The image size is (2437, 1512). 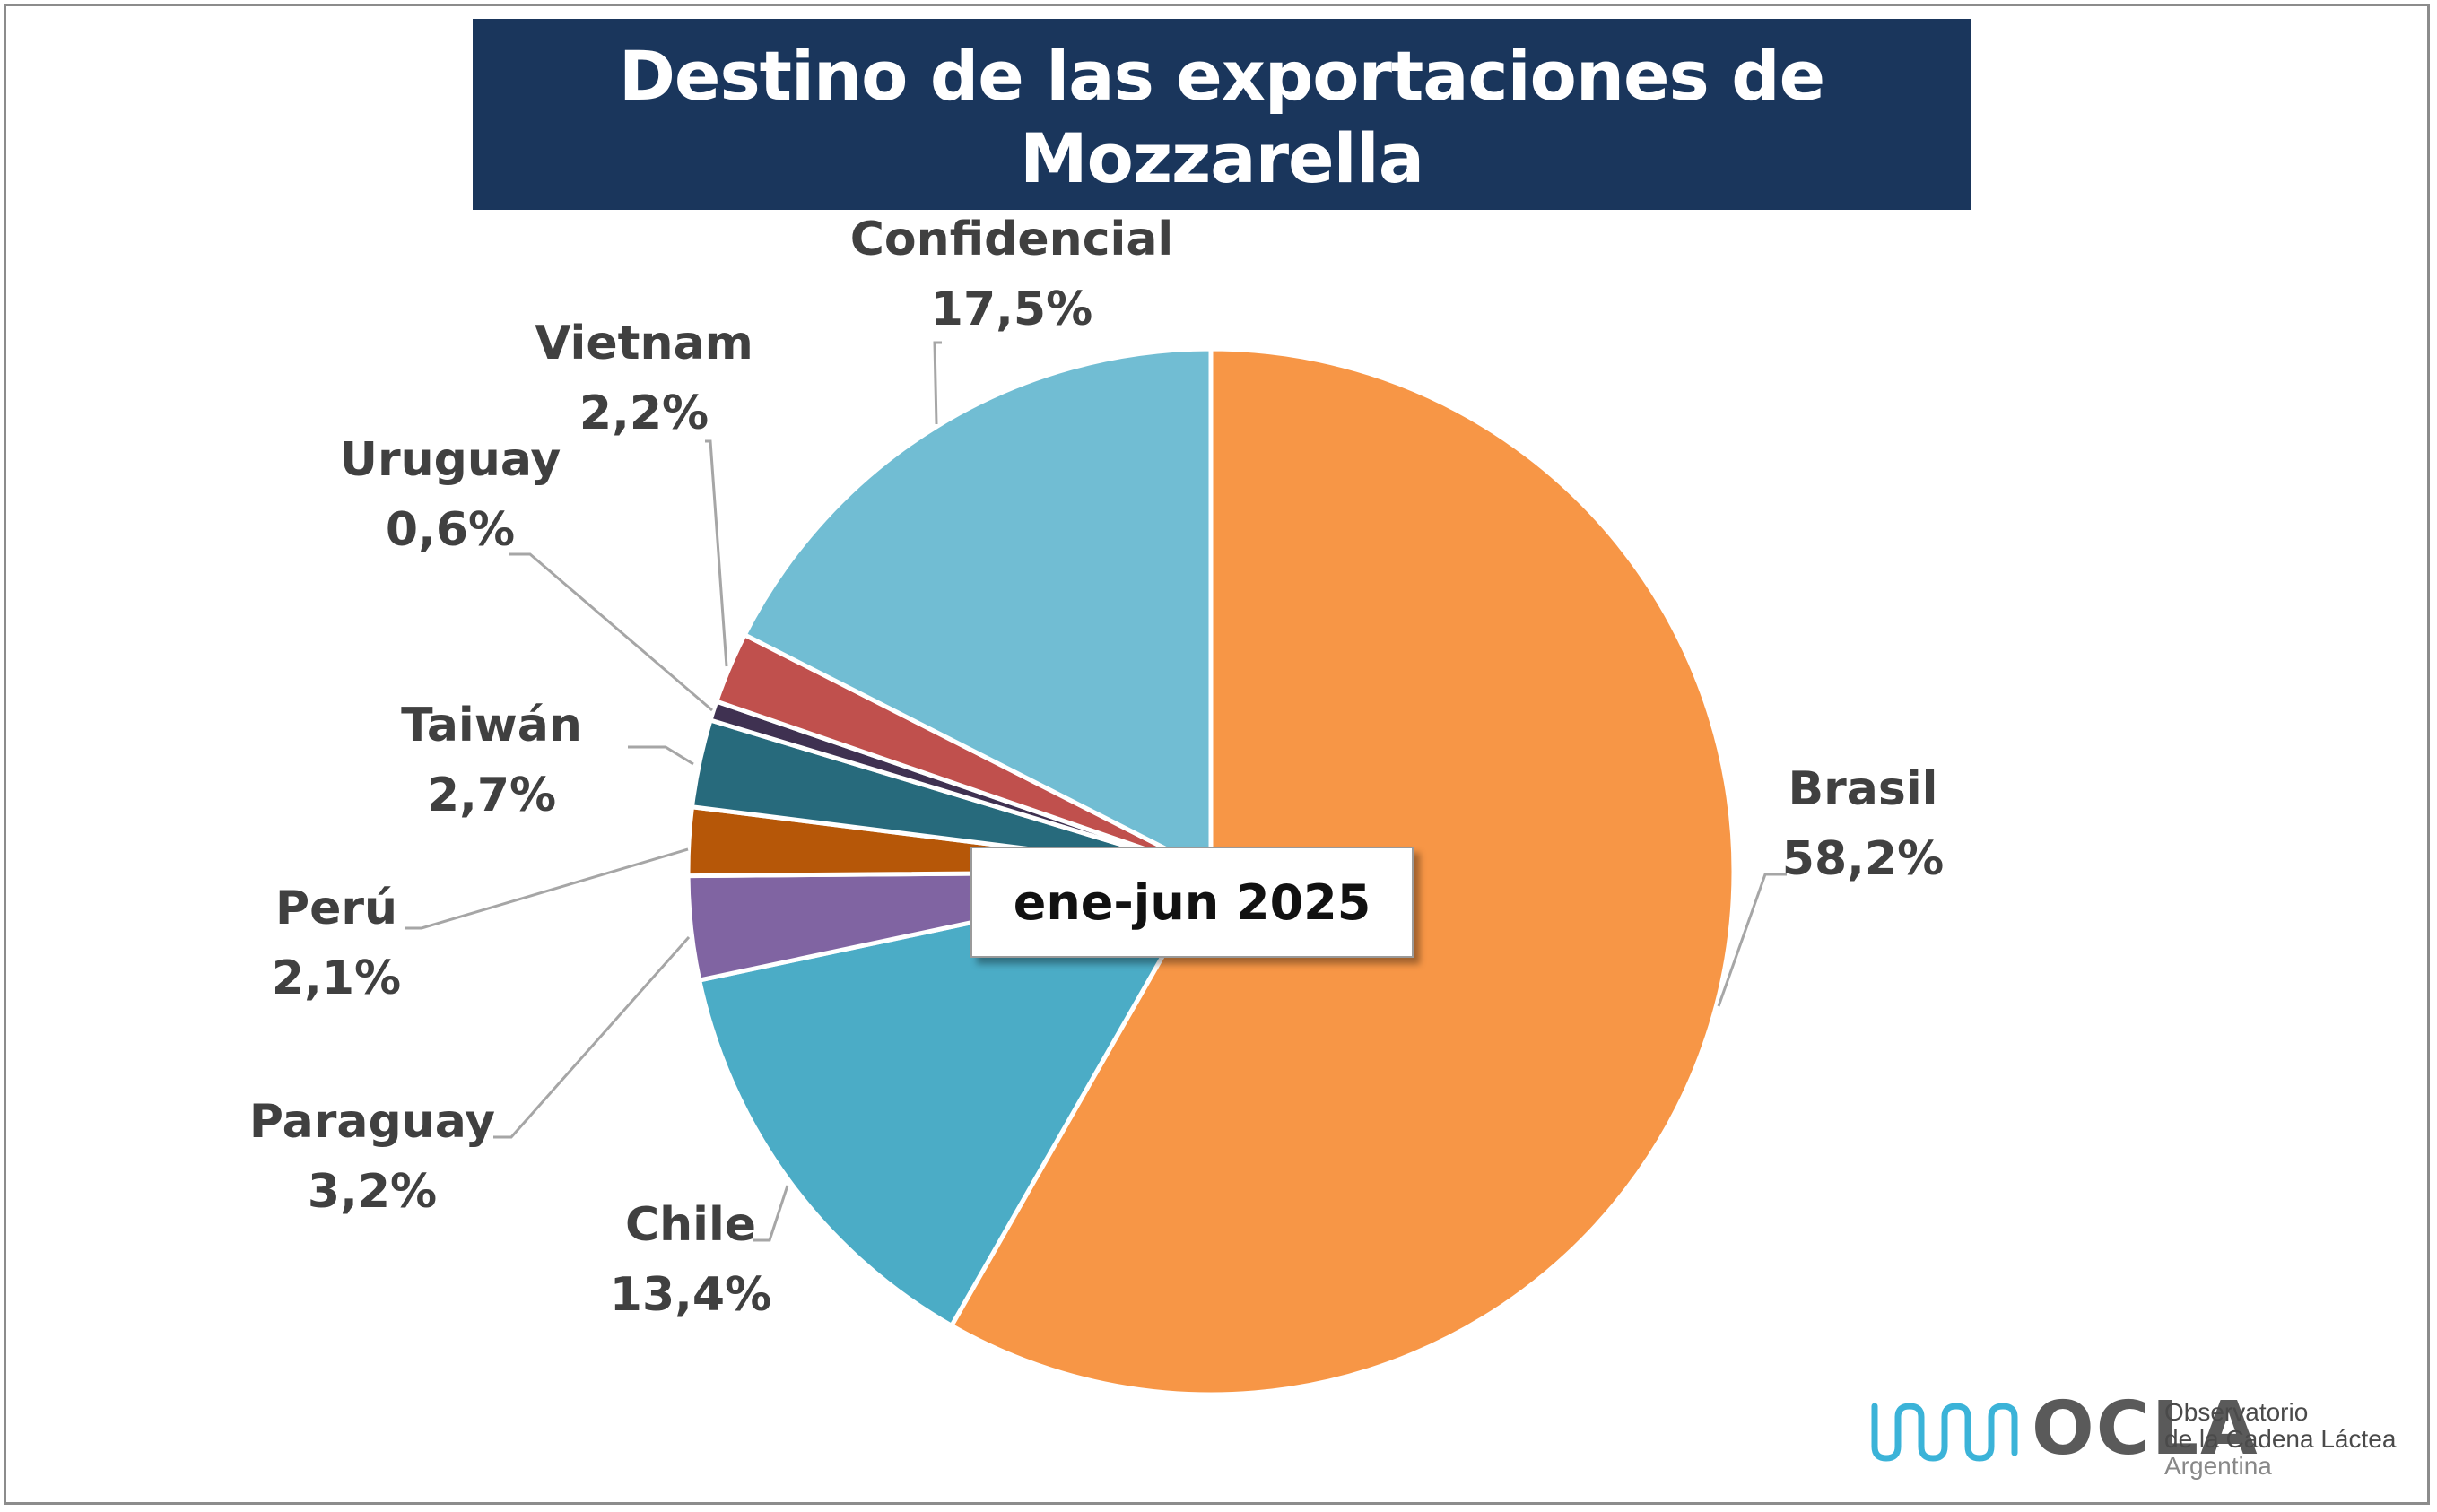 What do you see at coordinates (372, 1122) in the screenshot?
I see `slice-label-paraguay: Paraguay` at bounding box center [372, 1122].